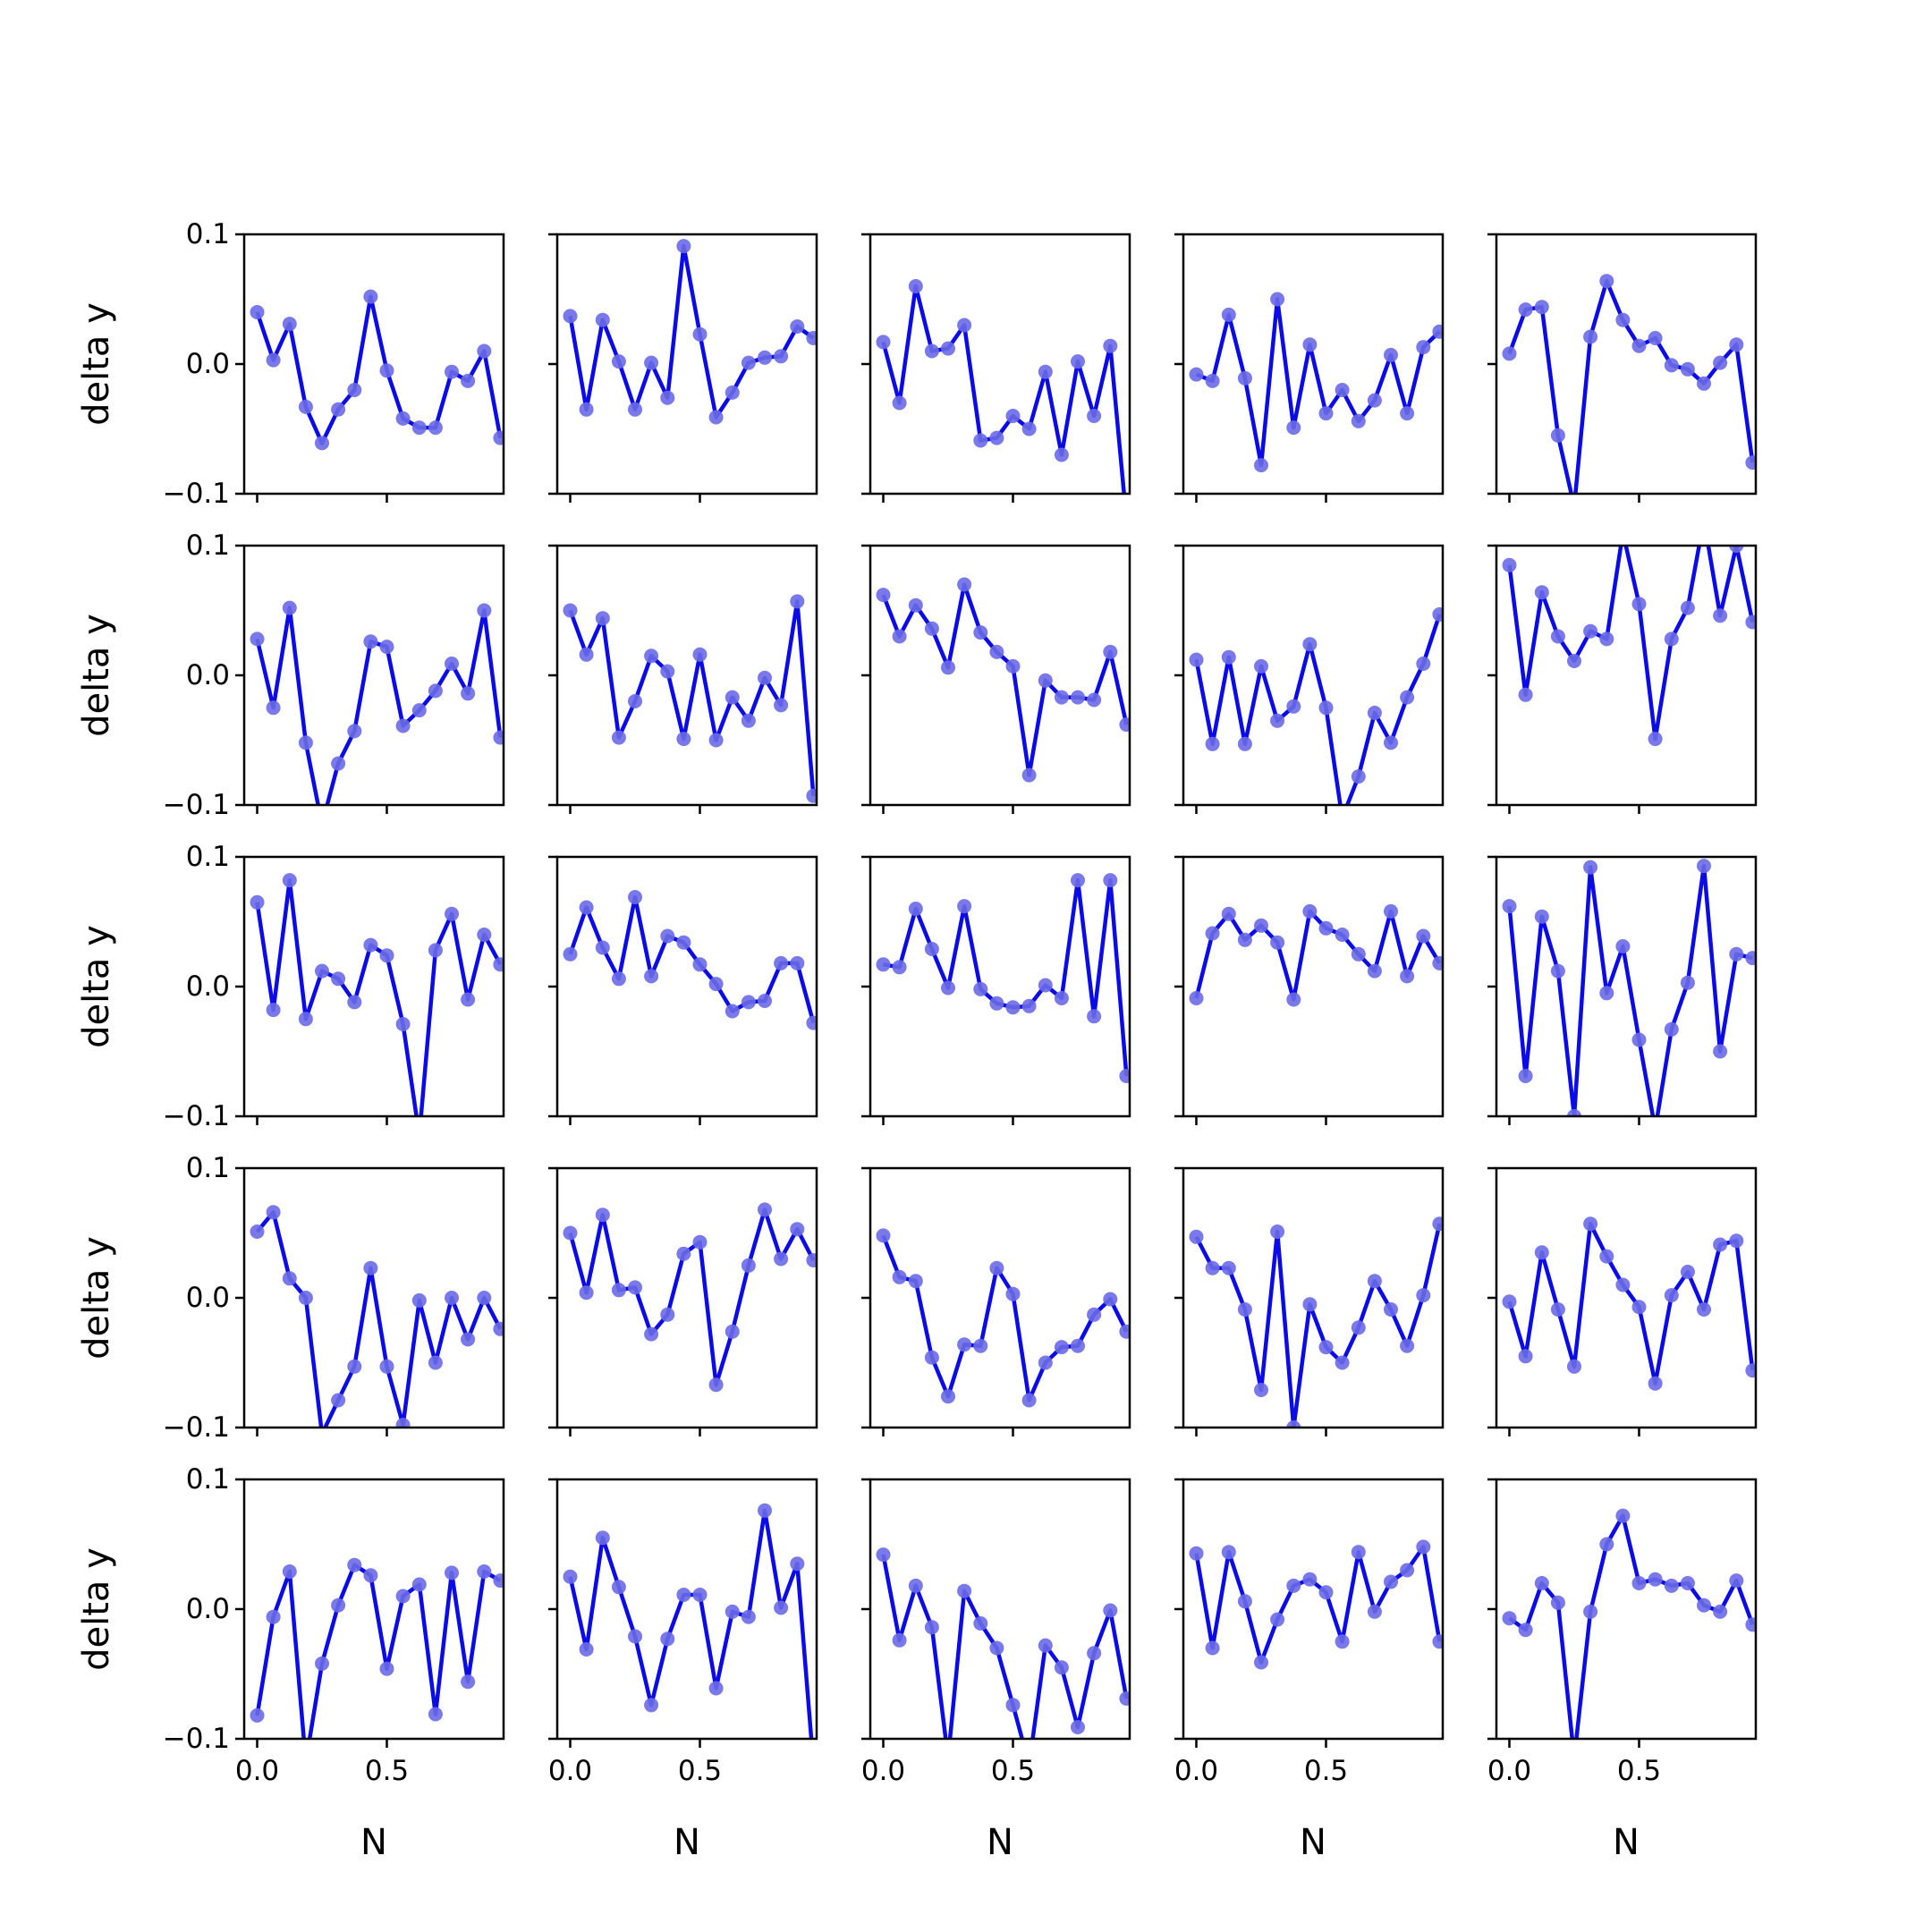 This screenshot has width=1932, height=1932. Describe the element at coordinates (96, 675) in the screenshot. I see `y-axis-label: delta y` at that location.